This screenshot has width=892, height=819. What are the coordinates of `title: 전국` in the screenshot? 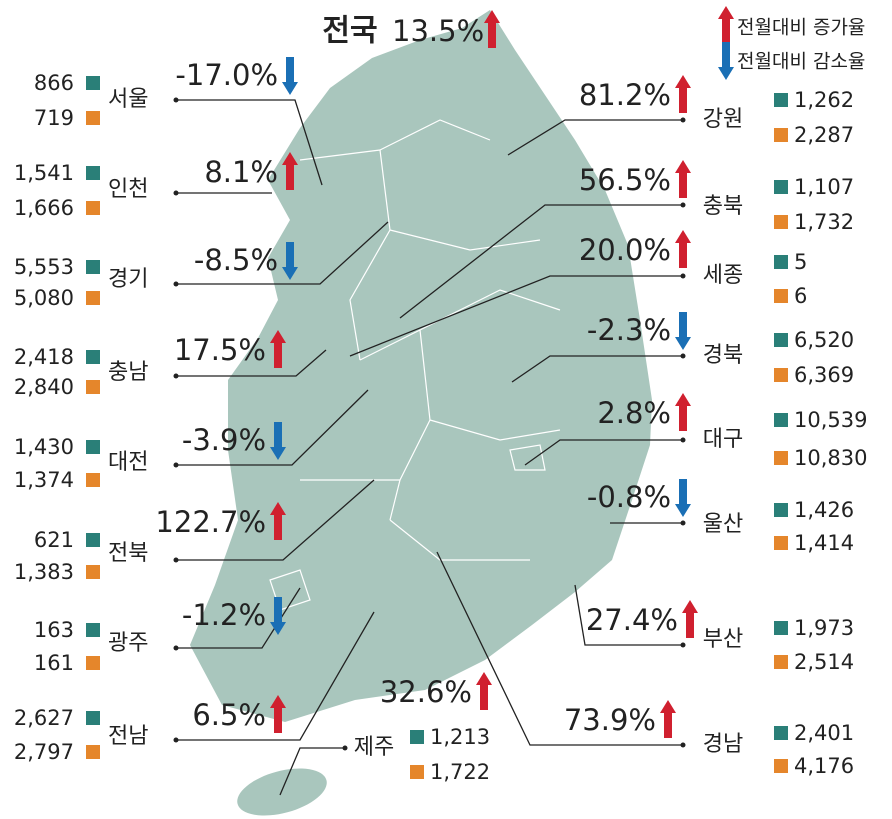 It's located at (349, 31).